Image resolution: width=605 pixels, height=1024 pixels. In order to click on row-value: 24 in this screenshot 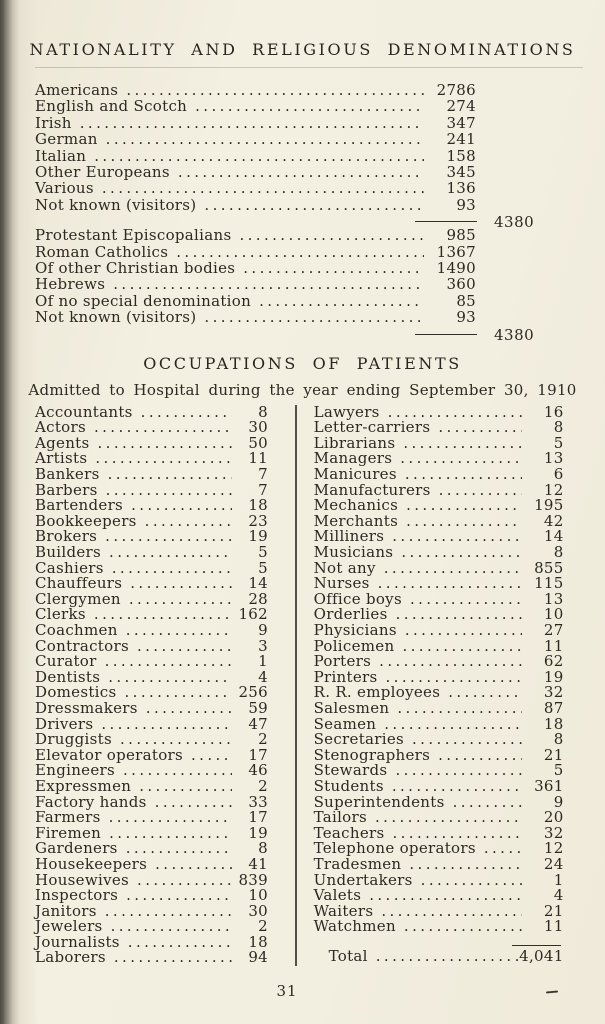, I will do `click(553, 863)`.